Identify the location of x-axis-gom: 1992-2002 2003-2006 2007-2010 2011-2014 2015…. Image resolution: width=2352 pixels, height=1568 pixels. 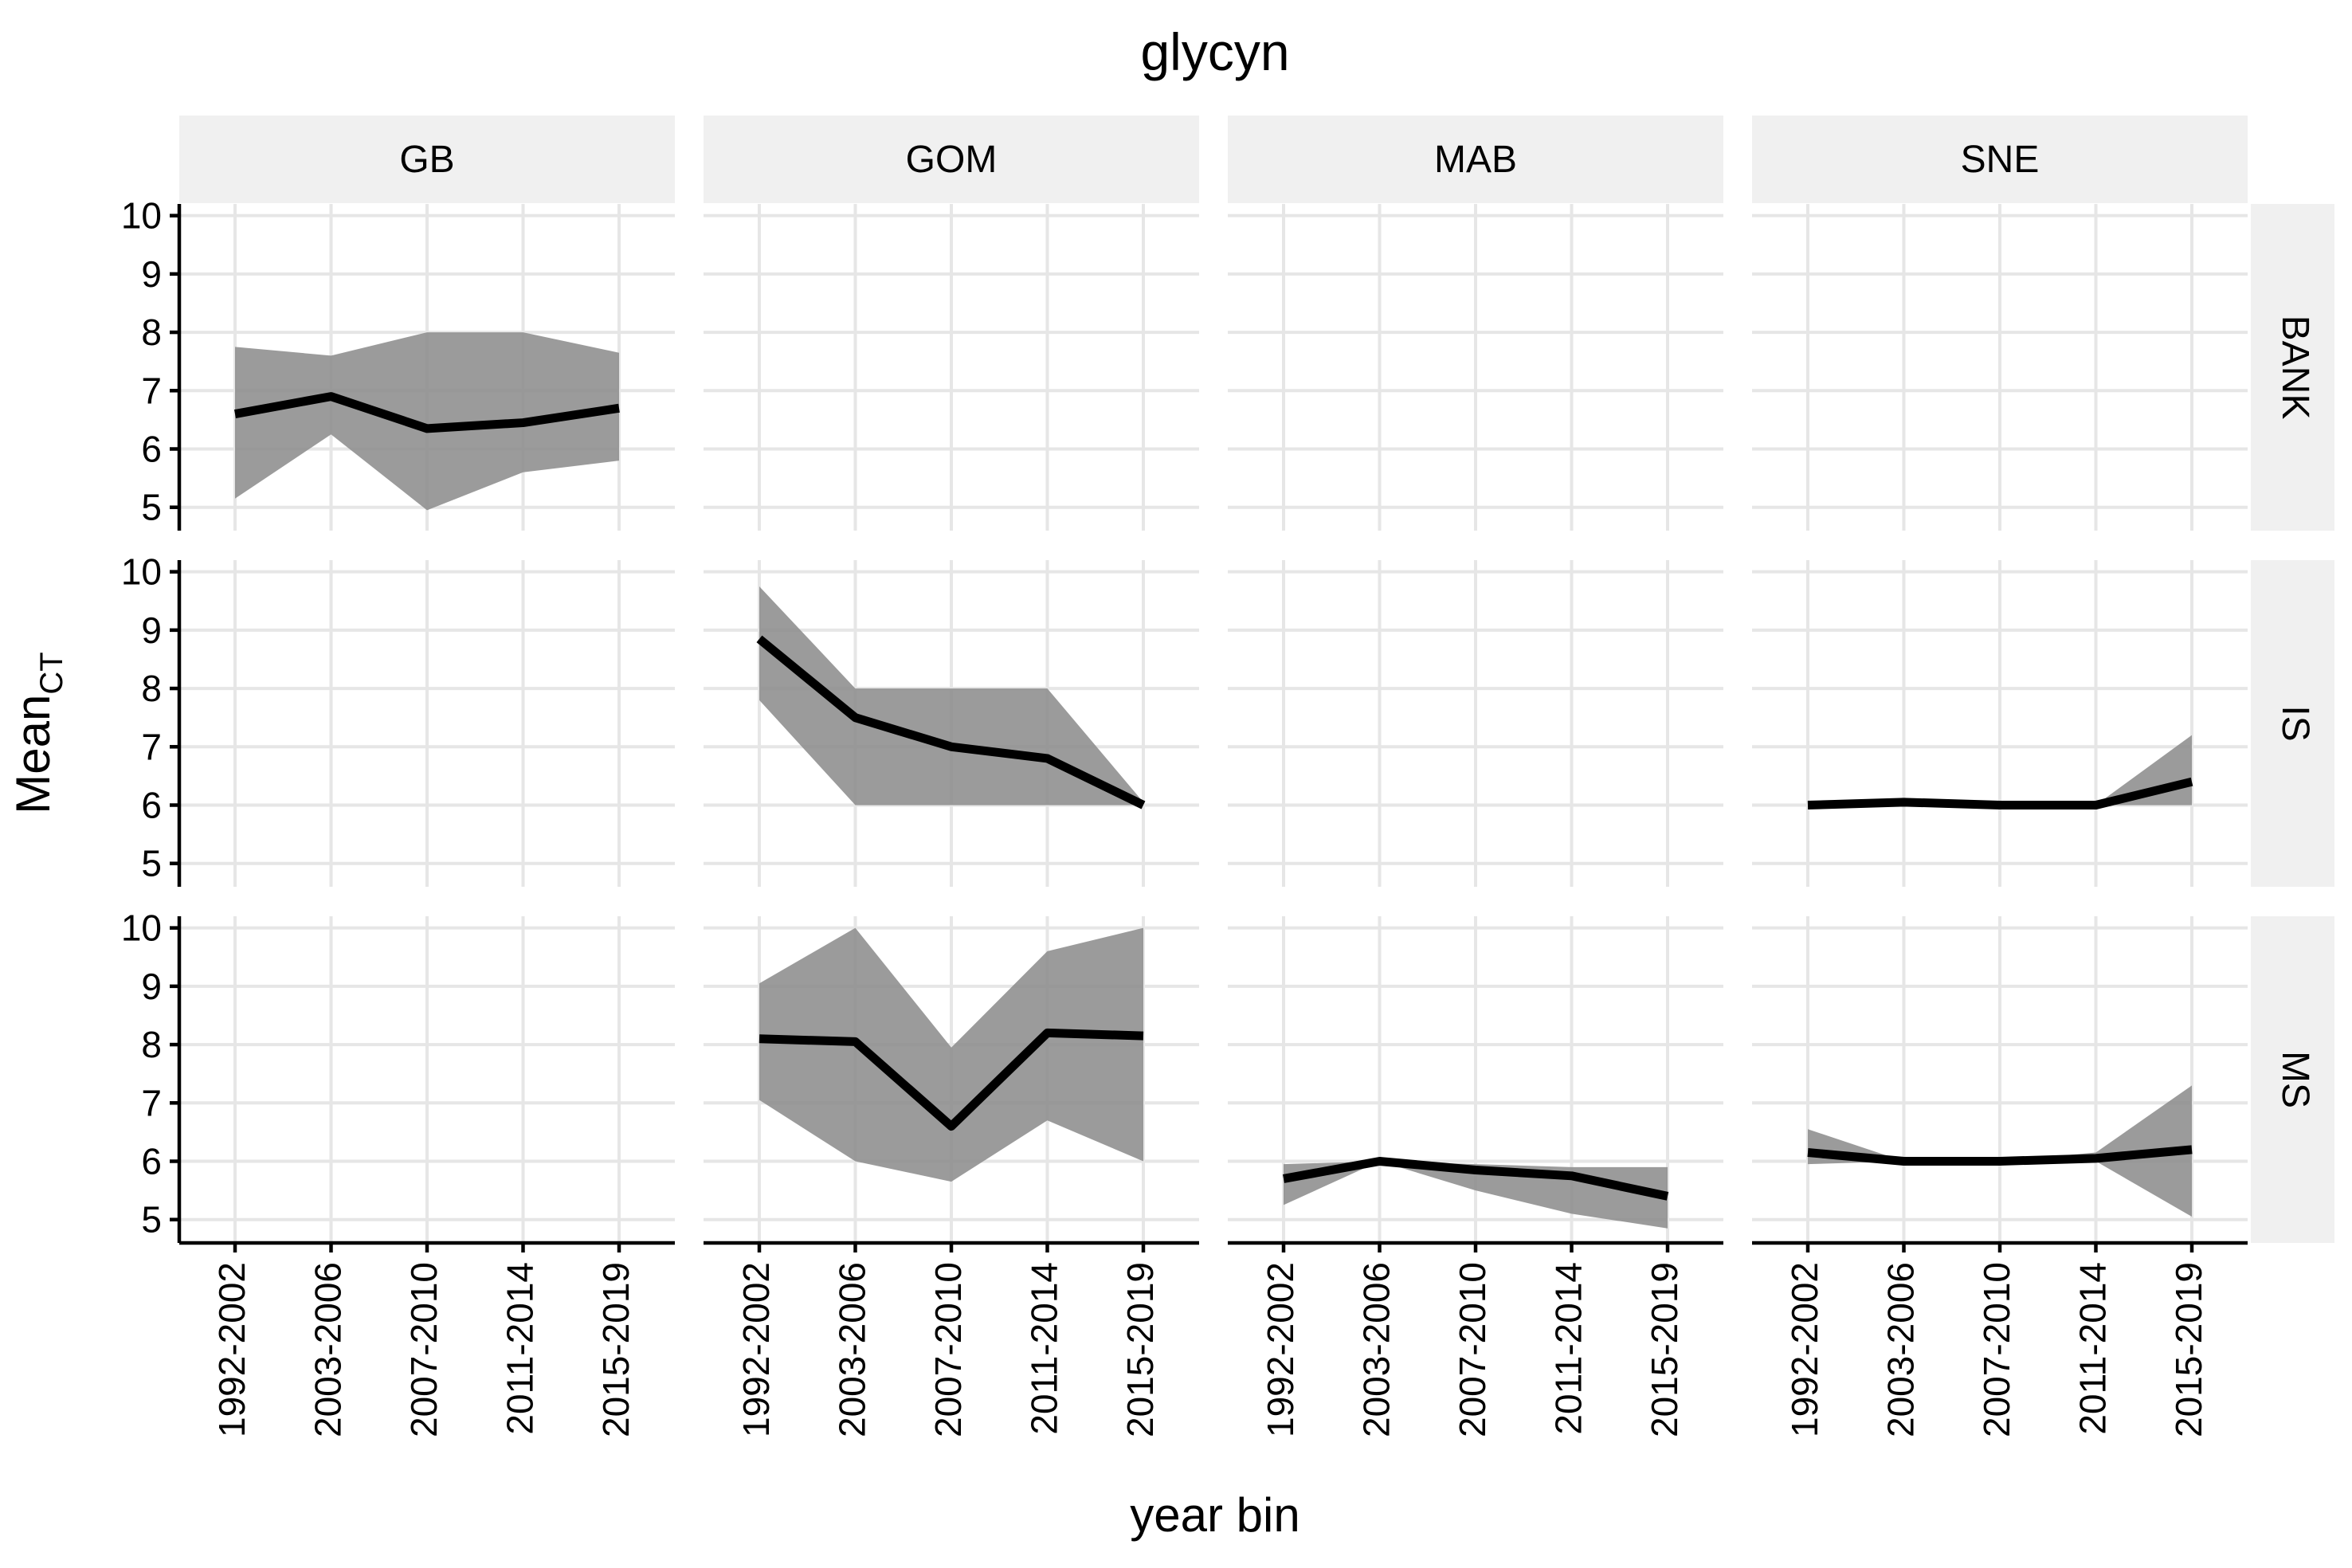
(951, 1339).